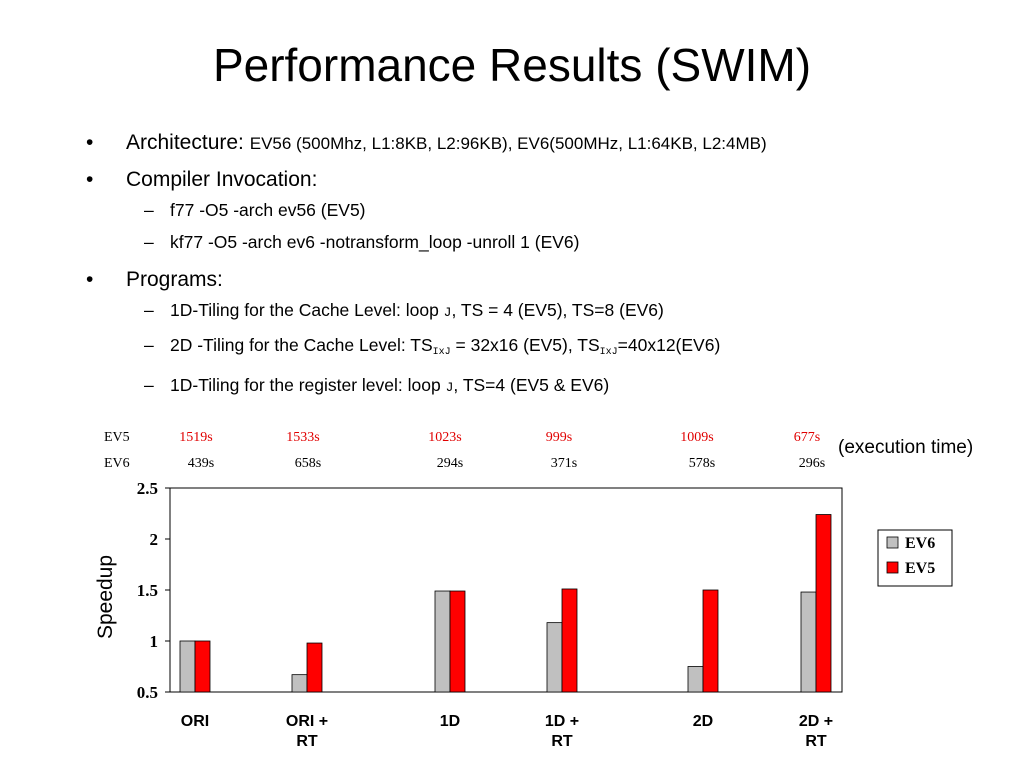 This screenshot has width=1024, height=768. I want to click on exec-time-value: 677s, so click(807, 437).